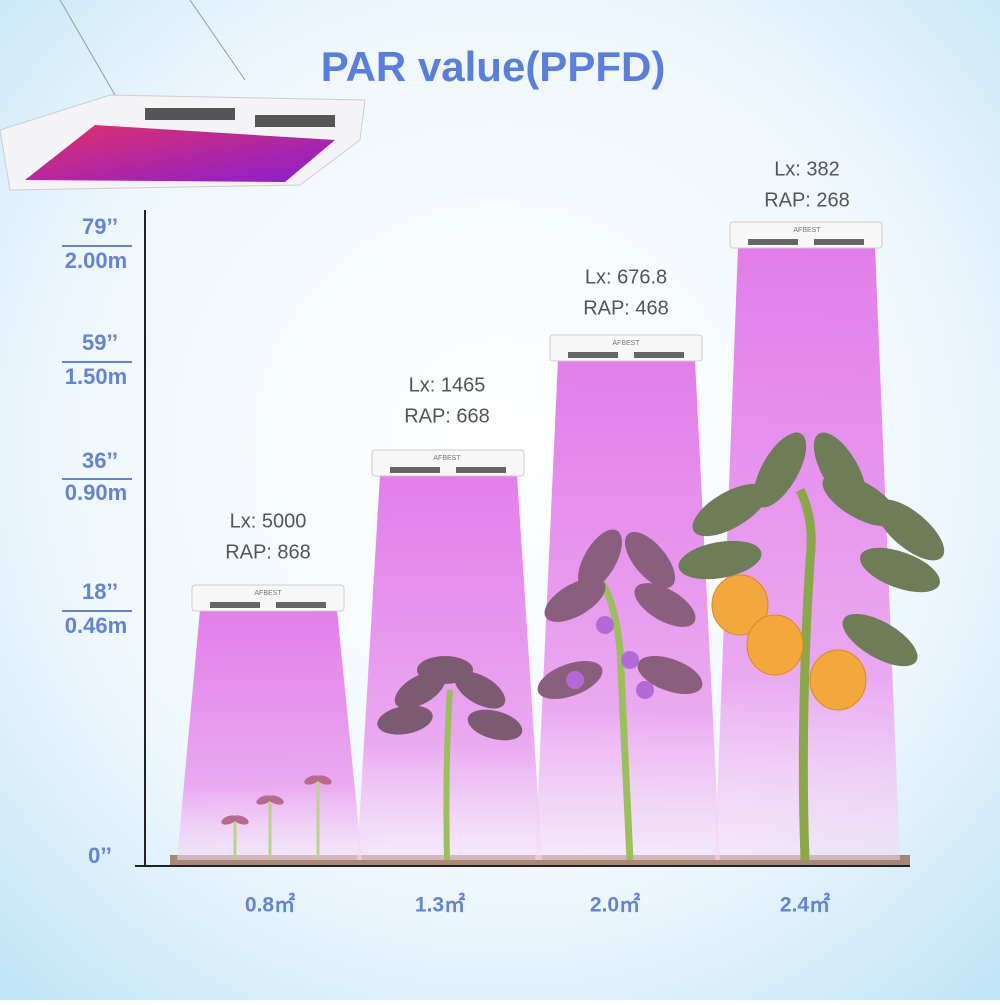 The width and height of the screenshot is (1000, 1005). Describe the element at coordinates (440, 905) in the screenshot. I see `coverage-area: 1.3㎡` at that location.